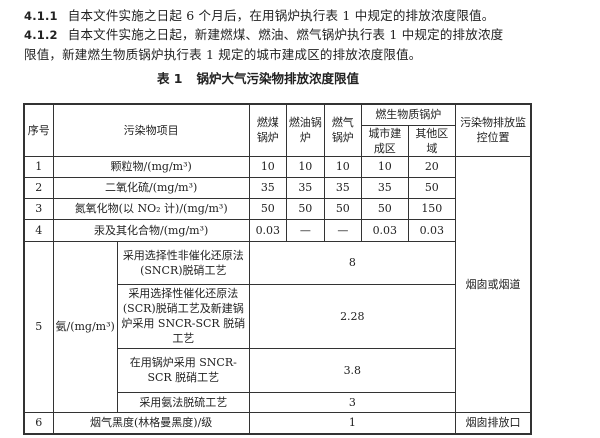 This screenshot has height=438, width=600. I want to click on cell-urban: 10, so click(384, 166).